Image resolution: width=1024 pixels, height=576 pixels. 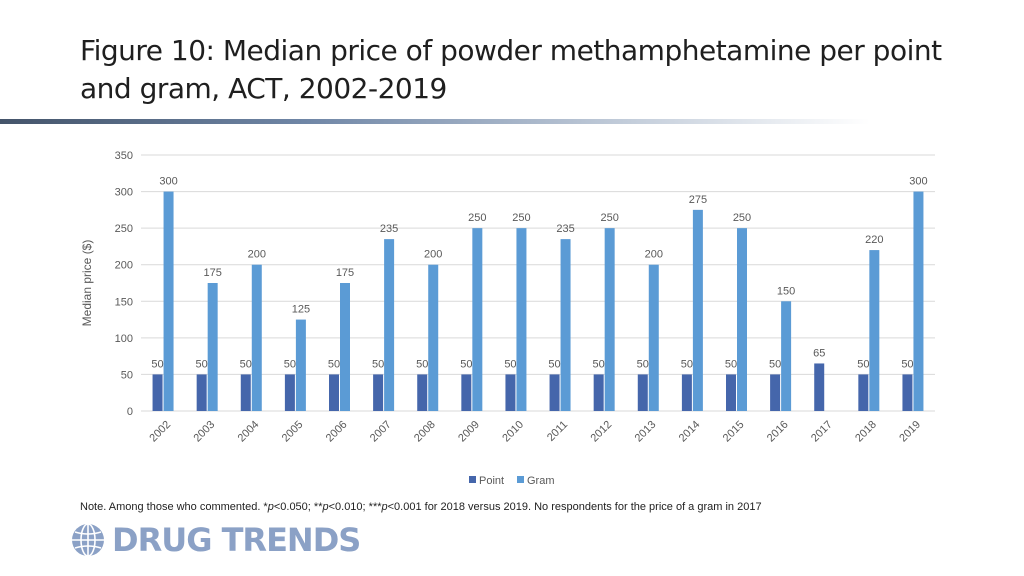 What do you see at coordinates (337, 432) in the screenshot?
I see `x-tick-label: 2006` at bounding box center [337, 432].